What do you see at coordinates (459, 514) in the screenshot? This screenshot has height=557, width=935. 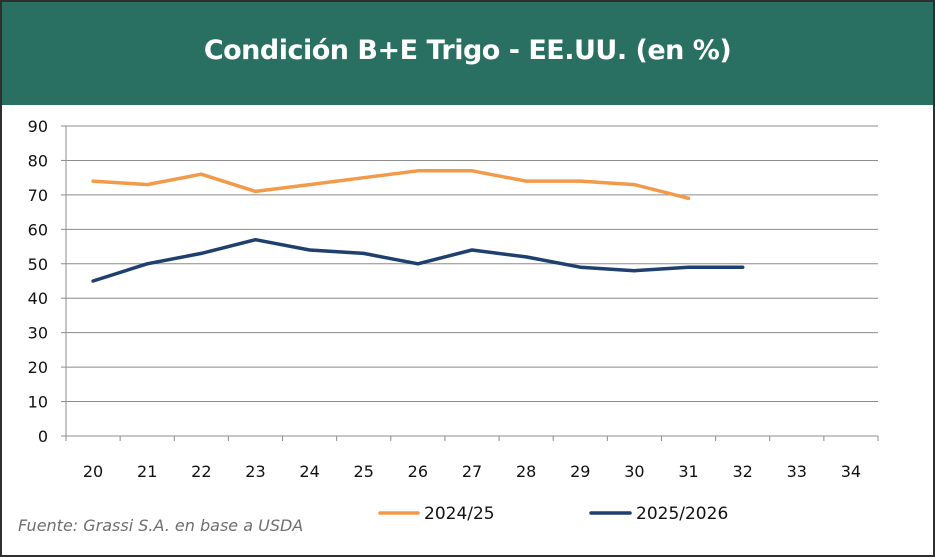 I see `legend-label: 2024/25` at bounding box center [459, 514].